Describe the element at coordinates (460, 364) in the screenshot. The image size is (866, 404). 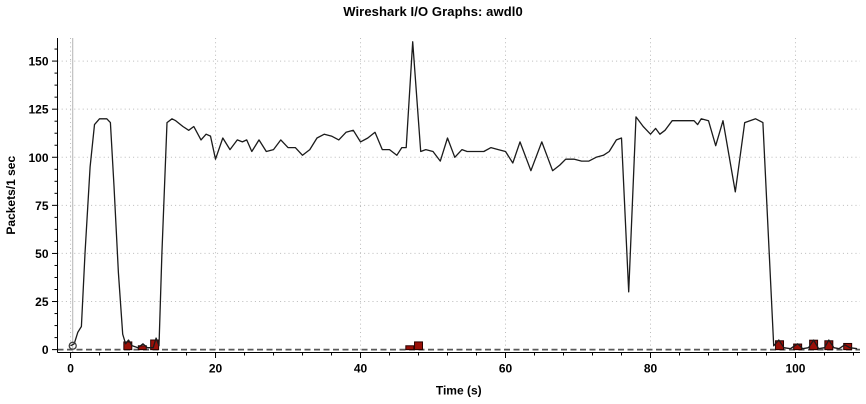
I see `x-ticks: 0 20 40 60 80 100` at that location.